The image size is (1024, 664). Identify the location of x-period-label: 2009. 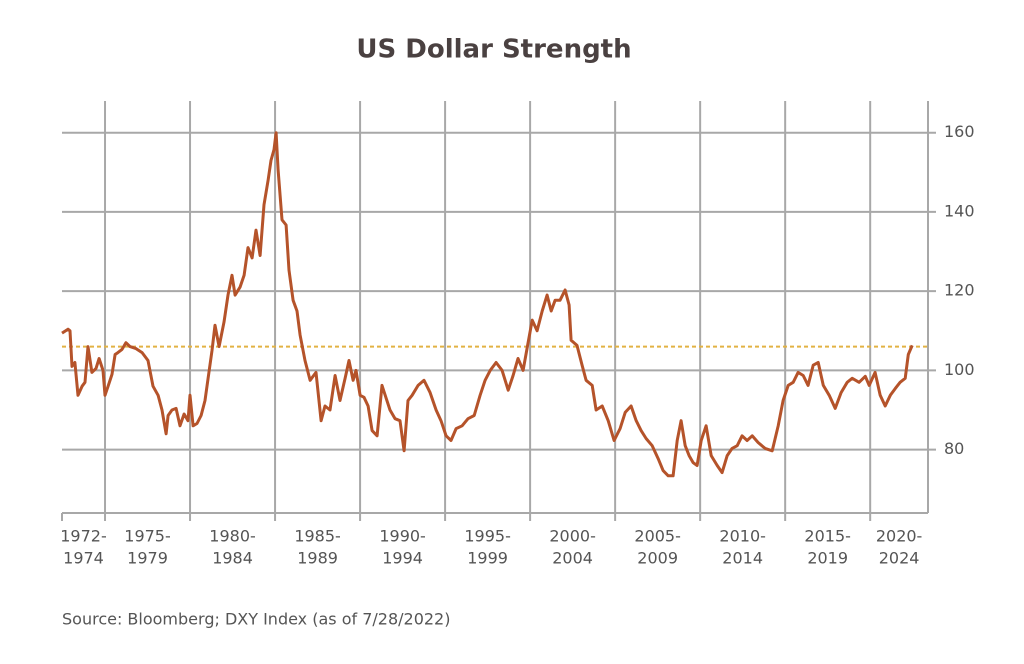
(657, 558).